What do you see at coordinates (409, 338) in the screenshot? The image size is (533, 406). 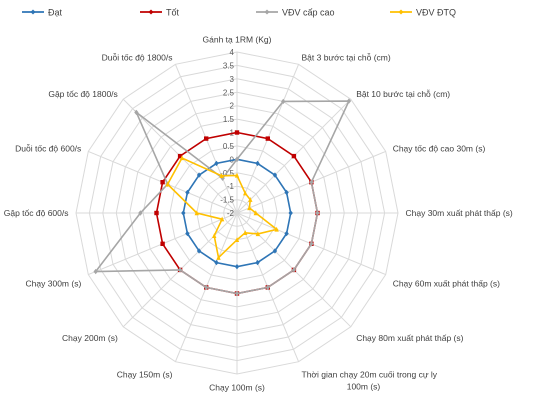 I see `category-label: Chạy 80m xuất phát thấp (s)` at bounding box center [409, 338].